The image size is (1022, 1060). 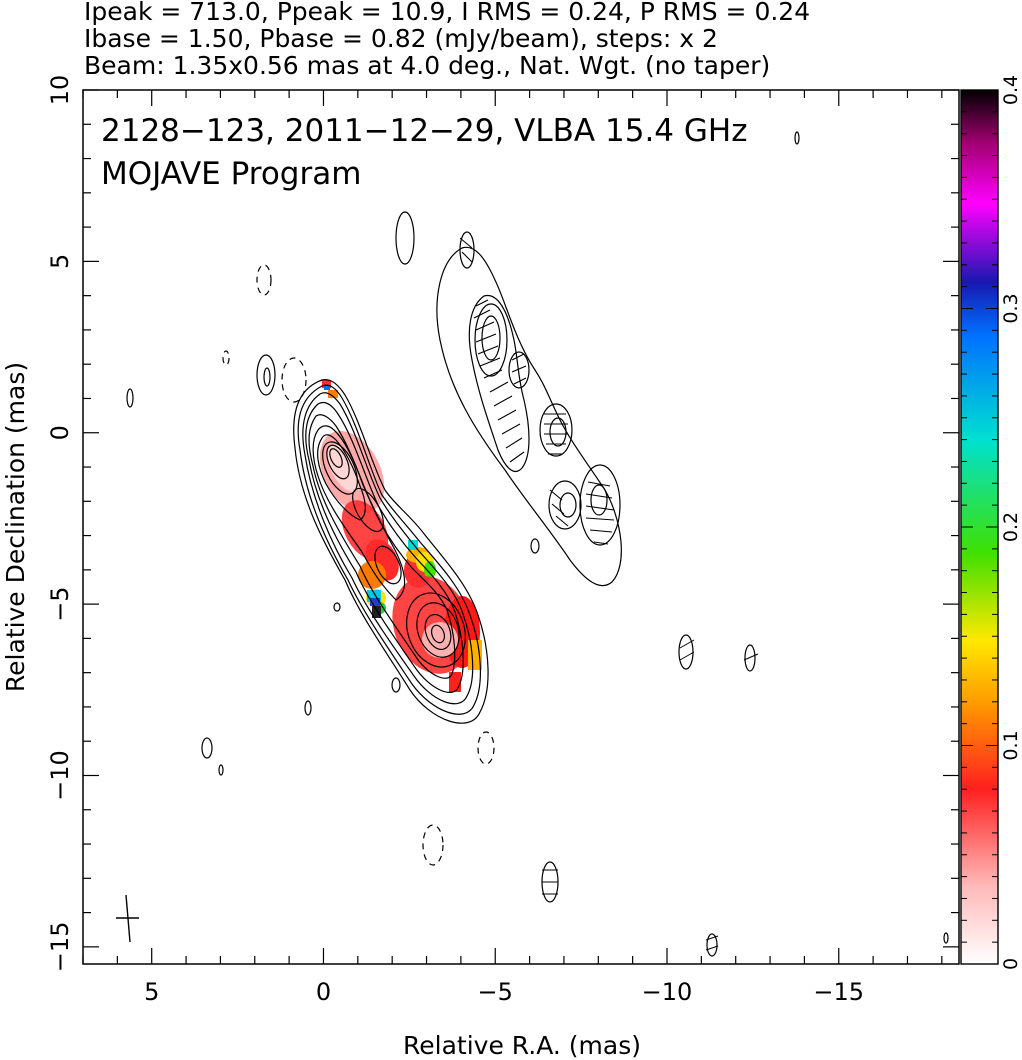 What do you see at coordinates (151, 992) in the screenshot?
I see `x-tick-label: 5` at bounding box center [151, 992].